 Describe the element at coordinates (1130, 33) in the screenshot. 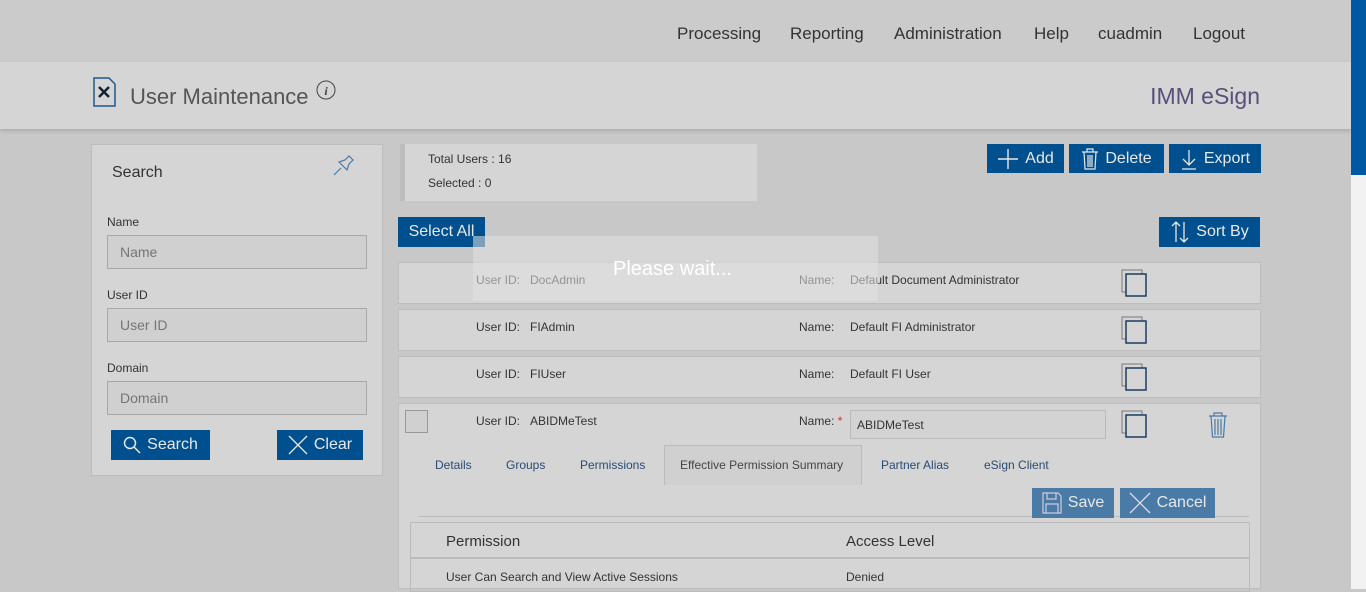

I see `nav-user: cuadmin` at that location.